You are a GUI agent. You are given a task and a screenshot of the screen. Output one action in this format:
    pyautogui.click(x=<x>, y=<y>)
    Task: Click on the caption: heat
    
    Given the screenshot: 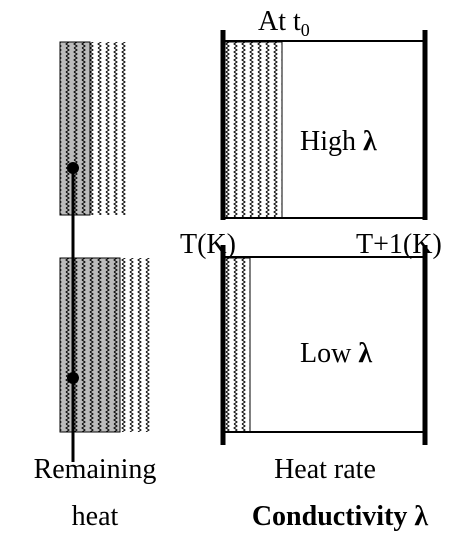 What is the action you would take?
    pyautogui.click(x=95, y=516)
    